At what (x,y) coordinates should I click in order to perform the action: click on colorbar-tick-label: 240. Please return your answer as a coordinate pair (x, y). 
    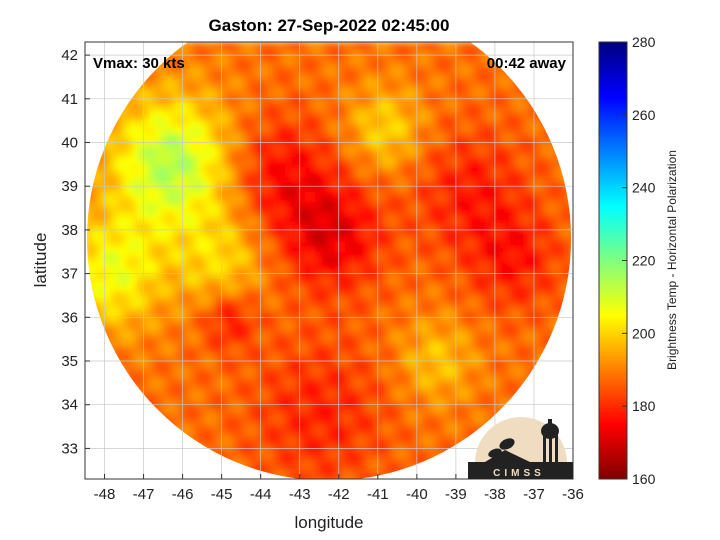
    Looking at the image, I should click on (644, 188).